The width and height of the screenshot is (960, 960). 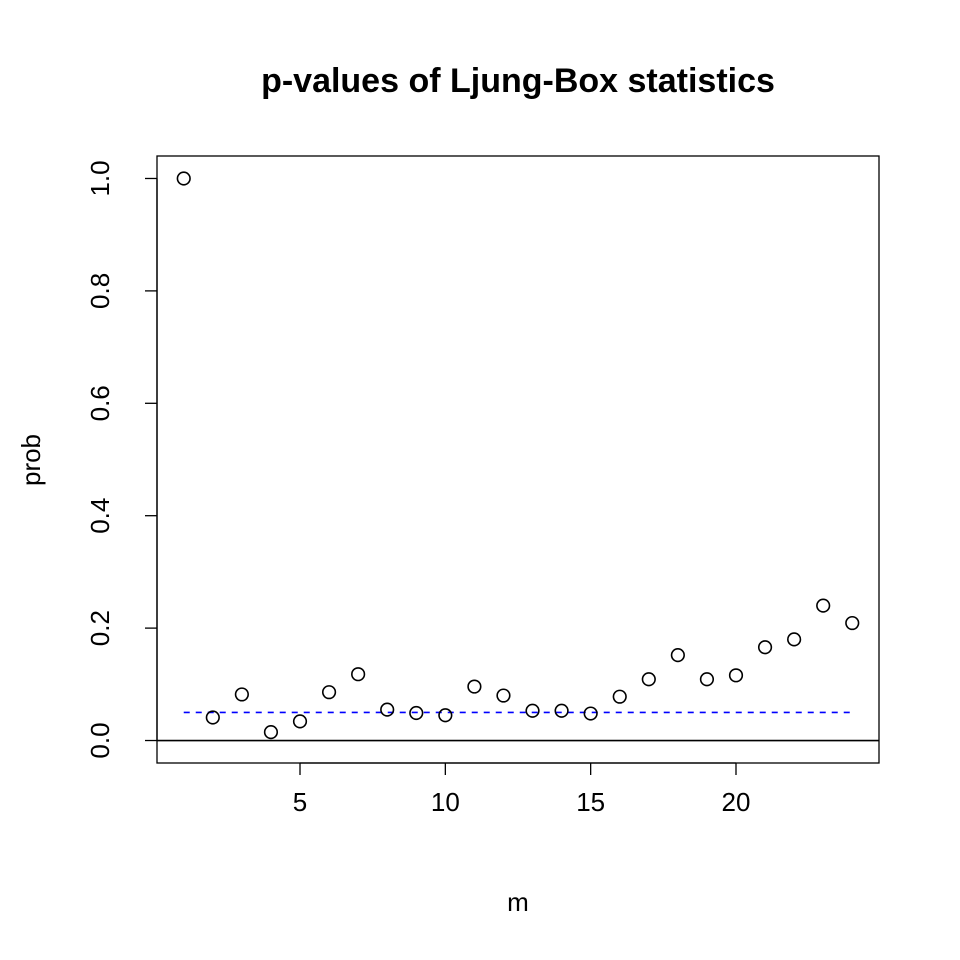 What do you see at coordinates (100, 403) in the screenshot?
I see `y-tick-label: 0.6` at bounding box center [100, 403].